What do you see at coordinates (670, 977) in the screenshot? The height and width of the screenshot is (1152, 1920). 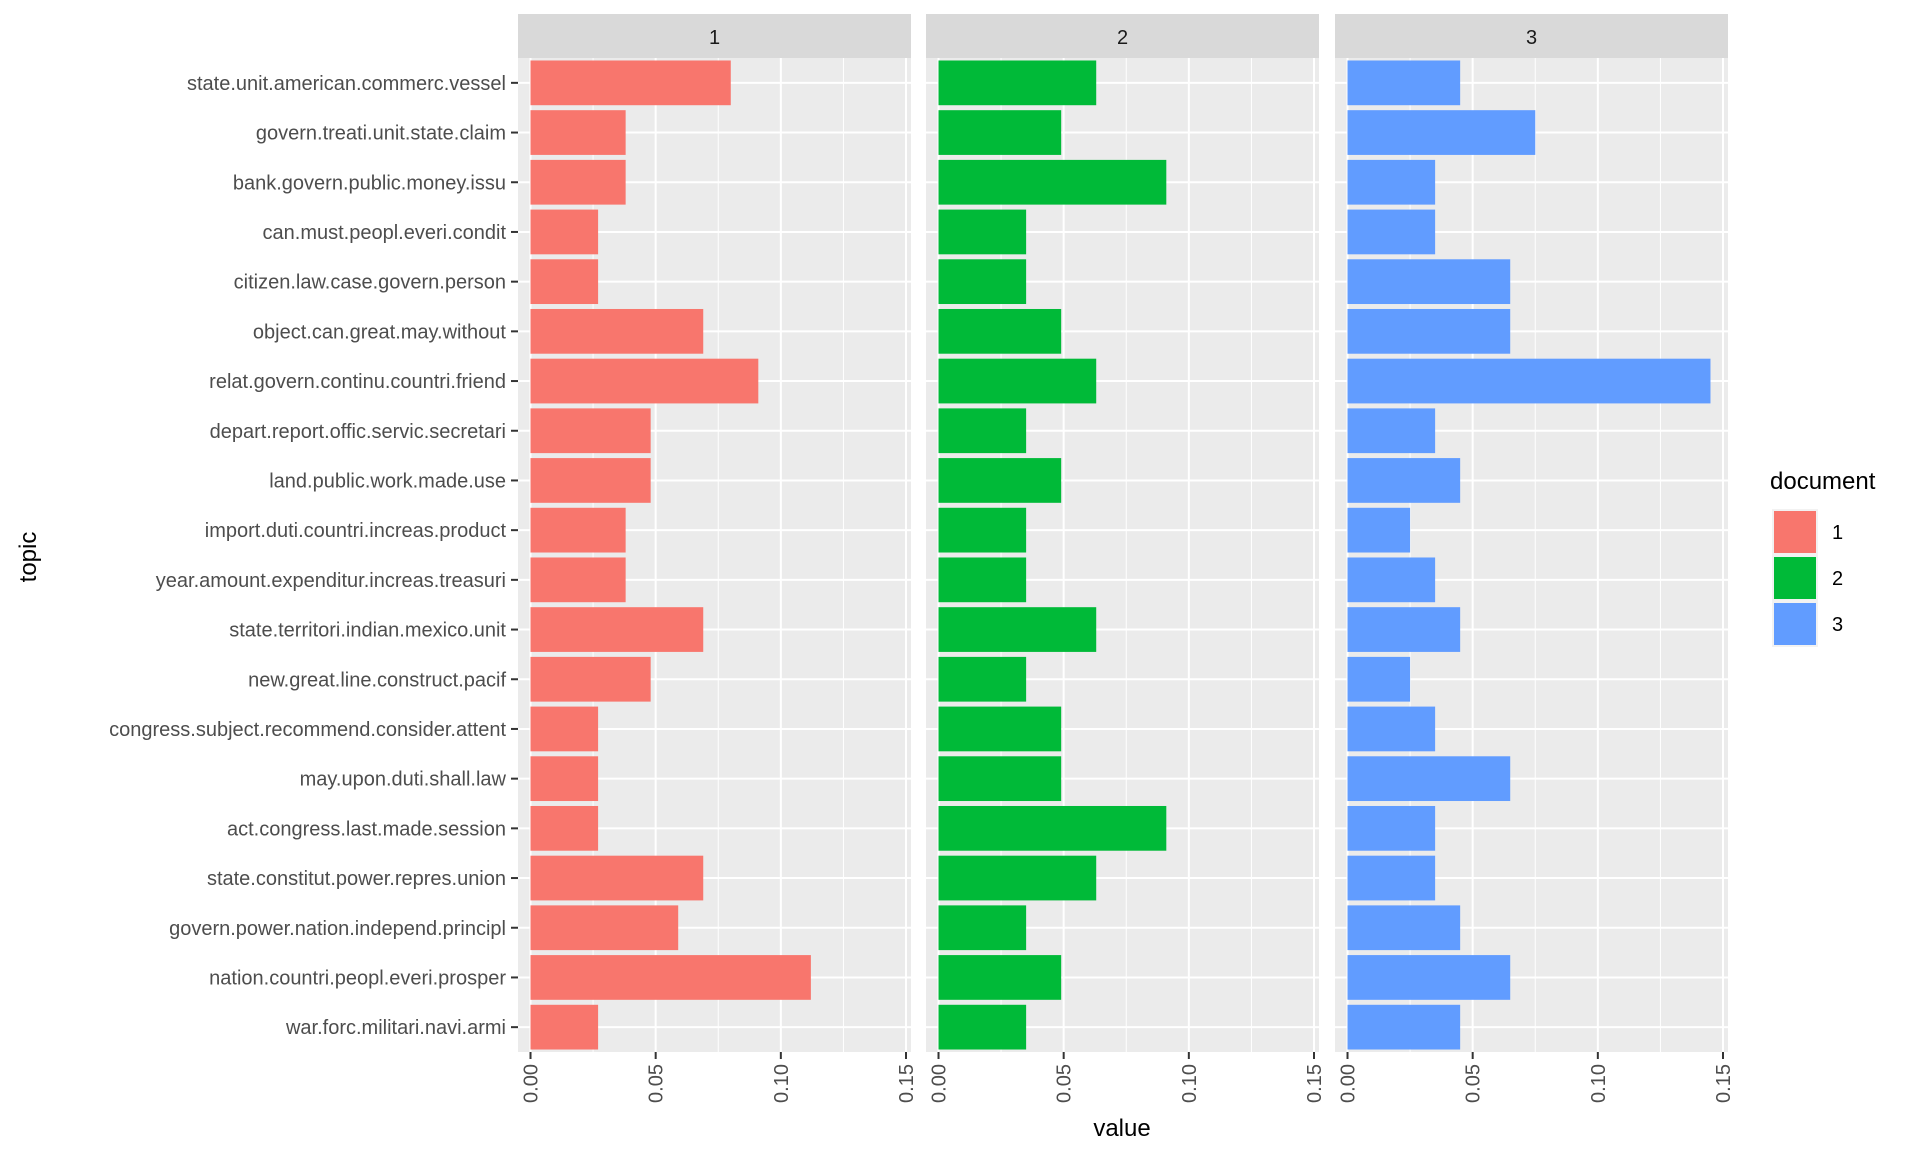 I see `bar-doc1-nation.countri.peopl.everi.prosper` at bounding box center [670, 977].